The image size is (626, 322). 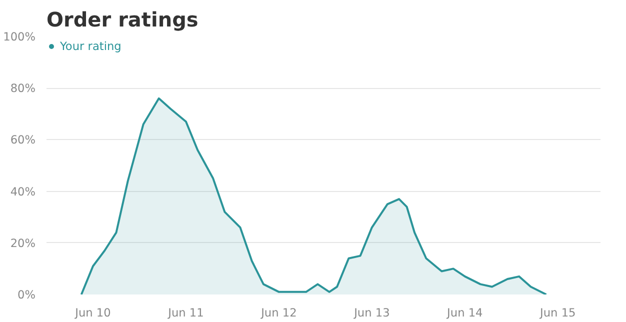 What do you see at coordinates (557, 313) in the screenshot?
I see `x-tick-label: Jun 15` at bounding box center [557, 313].